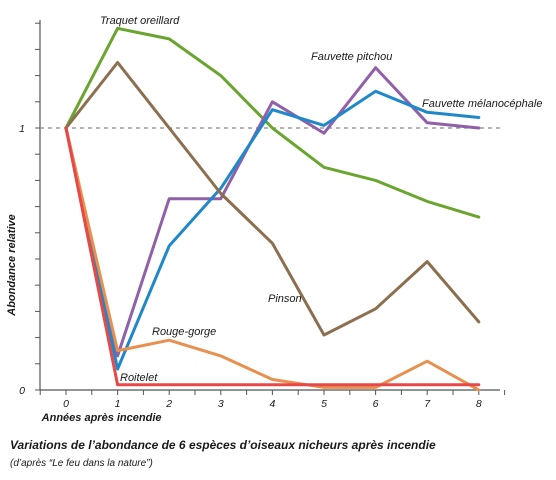 This screenshot has height=480, width=556. I want to click on series-label-fauvette-pitchou: Fauvette pitchou, so click(351, 57).